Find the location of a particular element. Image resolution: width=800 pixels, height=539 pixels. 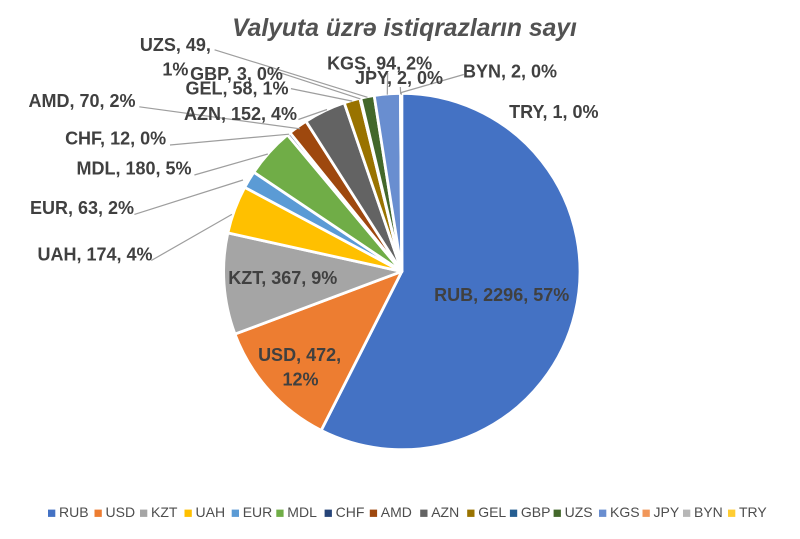

svg-text: GBP is located at coordinates (536, 512).